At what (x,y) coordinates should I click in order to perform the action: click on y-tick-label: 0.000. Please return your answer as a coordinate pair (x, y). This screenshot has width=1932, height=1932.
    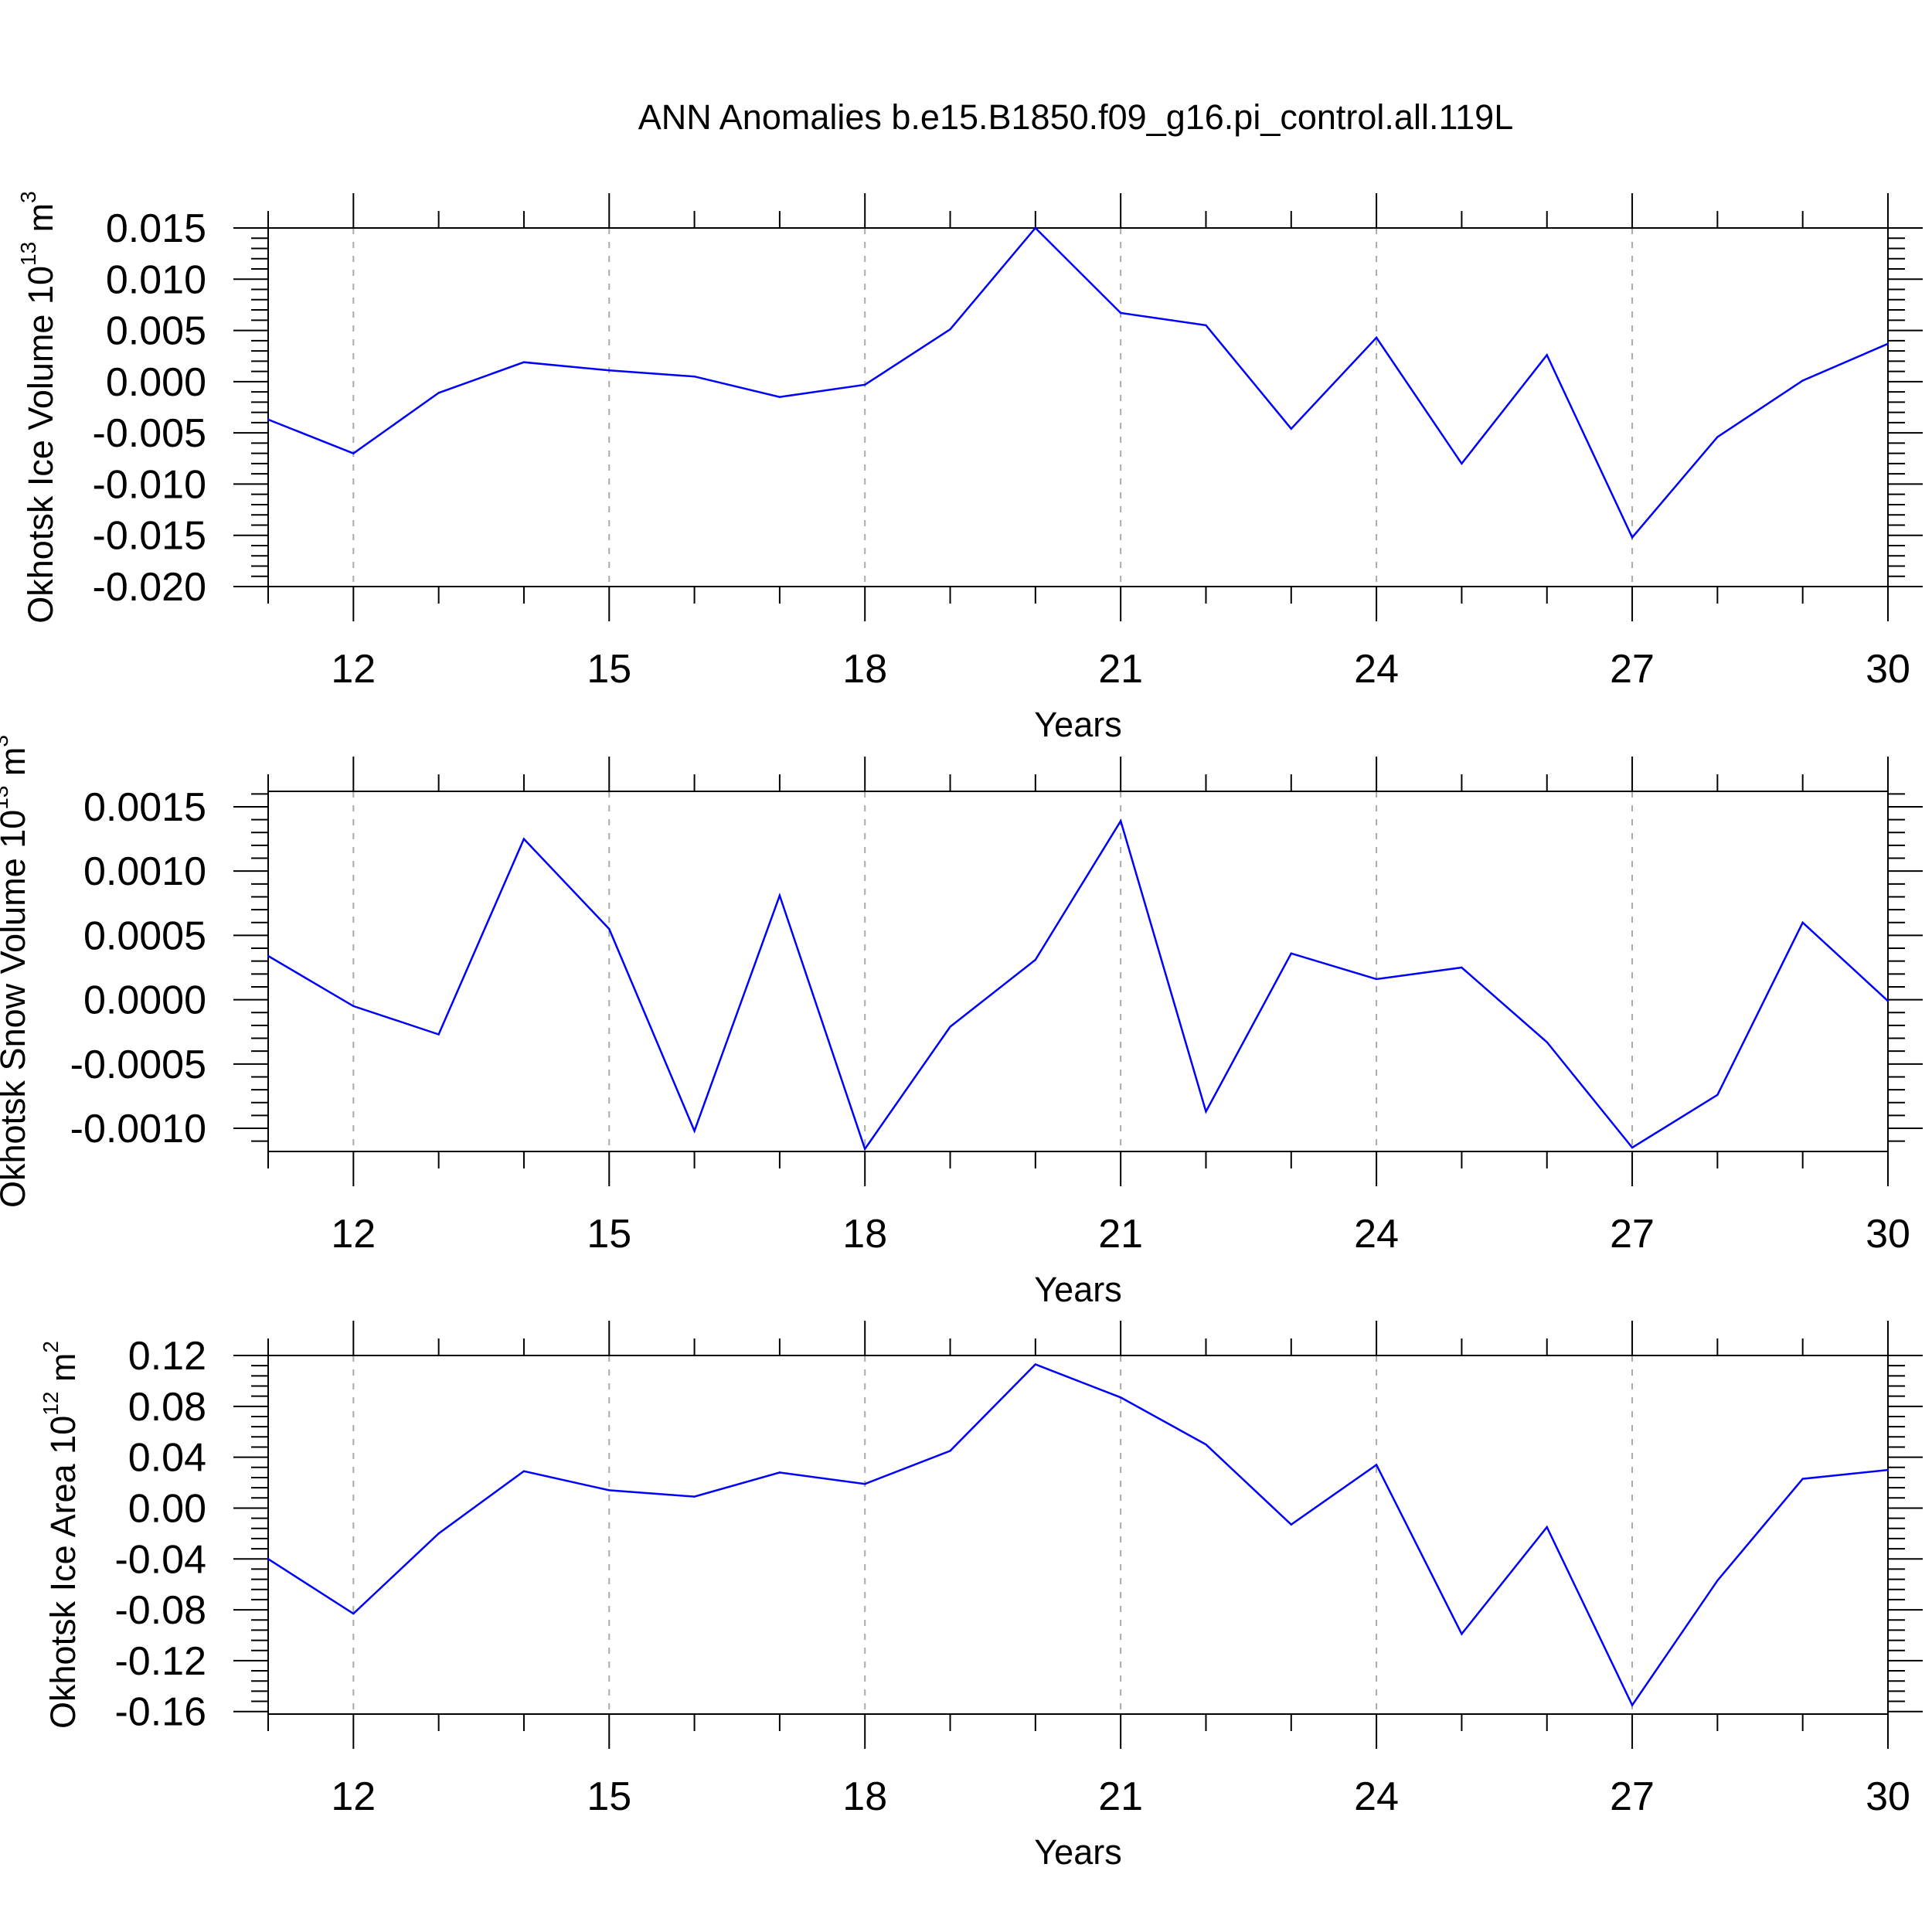
    Looking at the image, I should click on (156, 383).